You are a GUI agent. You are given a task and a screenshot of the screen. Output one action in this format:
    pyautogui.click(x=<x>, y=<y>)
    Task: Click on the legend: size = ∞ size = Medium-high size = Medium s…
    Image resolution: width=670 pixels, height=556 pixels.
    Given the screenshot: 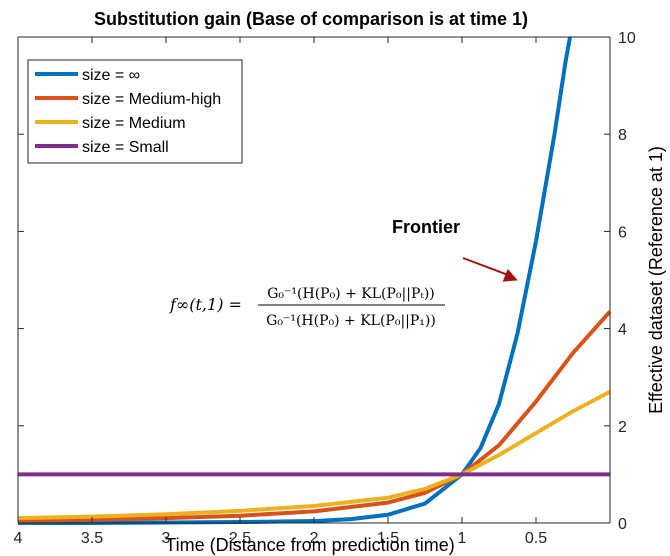 What is the action you would take?
    pyautogui.click(x=135, y=111)
    